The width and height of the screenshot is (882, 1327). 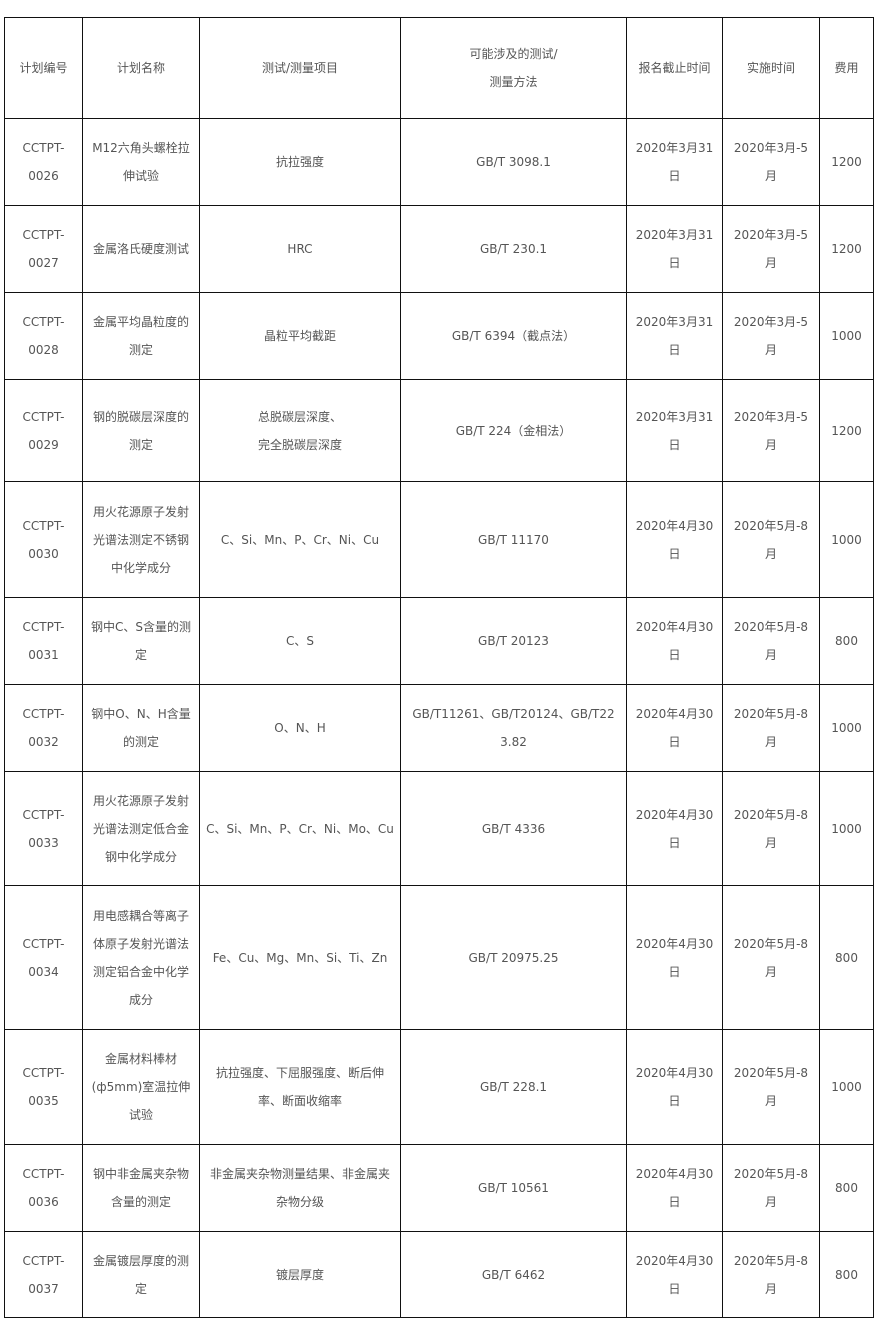 I want to click on cell-plan-name: 用火花源原子发射 光谱法测定低合金 钢中化学成分, so click(x=141, y=828).